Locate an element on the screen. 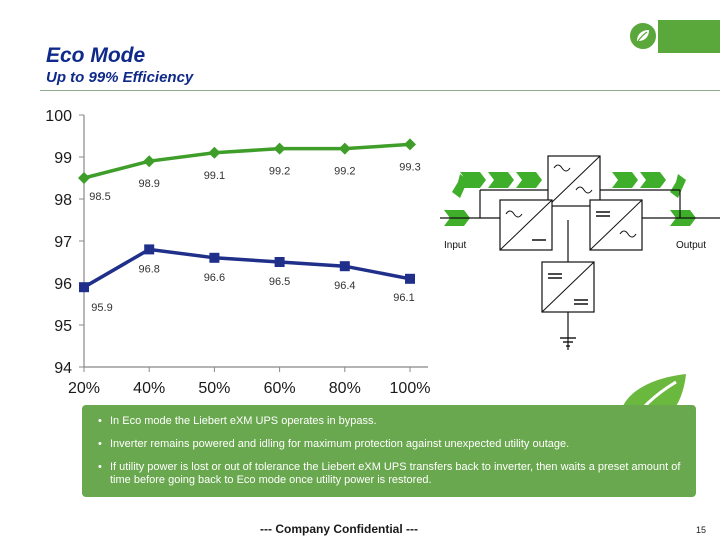  data-label: 96.1 is located at coordinates (403, 298).